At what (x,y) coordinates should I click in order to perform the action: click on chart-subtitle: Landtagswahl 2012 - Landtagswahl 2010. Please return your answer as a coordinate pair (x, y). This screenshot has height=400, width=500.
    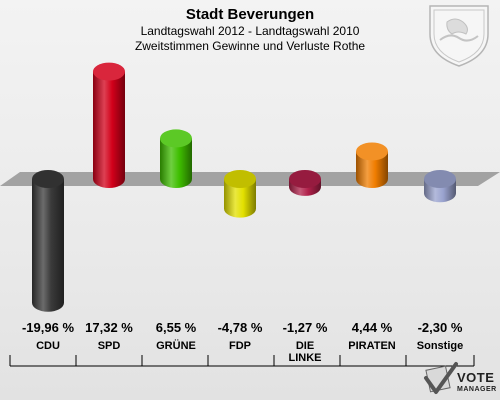
    Looking at the image, I should click on (250, 31).